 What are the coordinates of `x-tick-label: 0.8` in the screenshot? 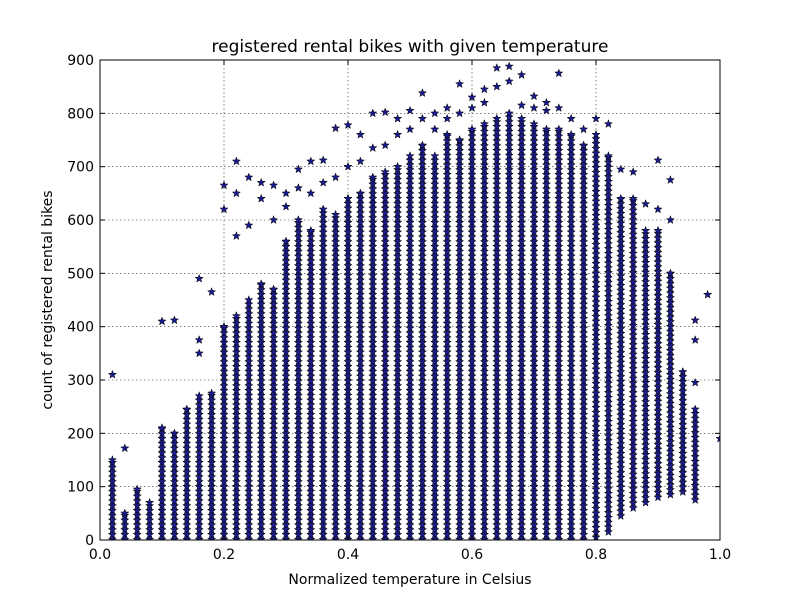 It's located at (596, 555).